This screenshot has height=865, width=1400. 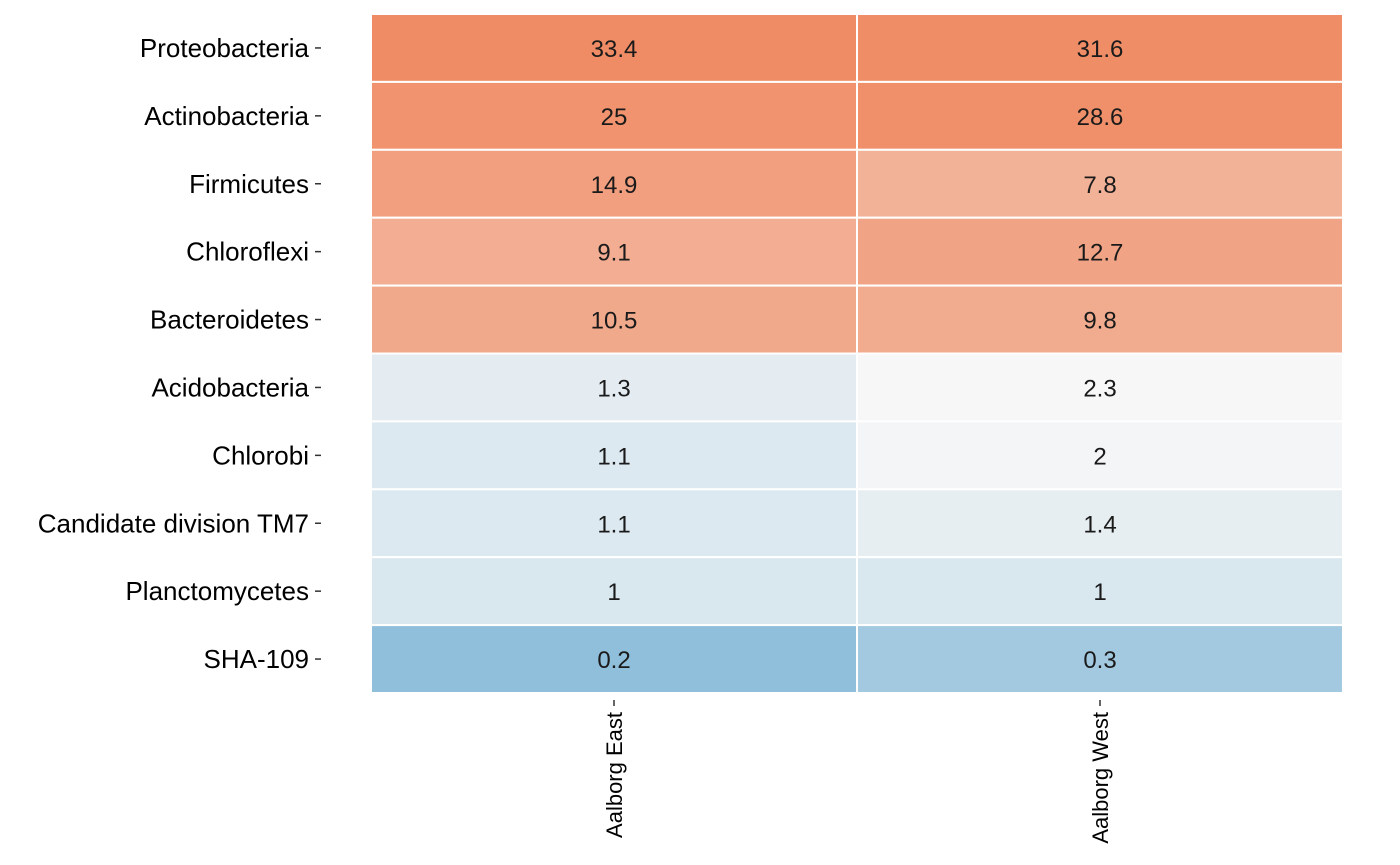 What do you see at coordinates (614, 775) in the screenshot?
I see `column-label: Aalborg East` at bounding box center [614, 775].